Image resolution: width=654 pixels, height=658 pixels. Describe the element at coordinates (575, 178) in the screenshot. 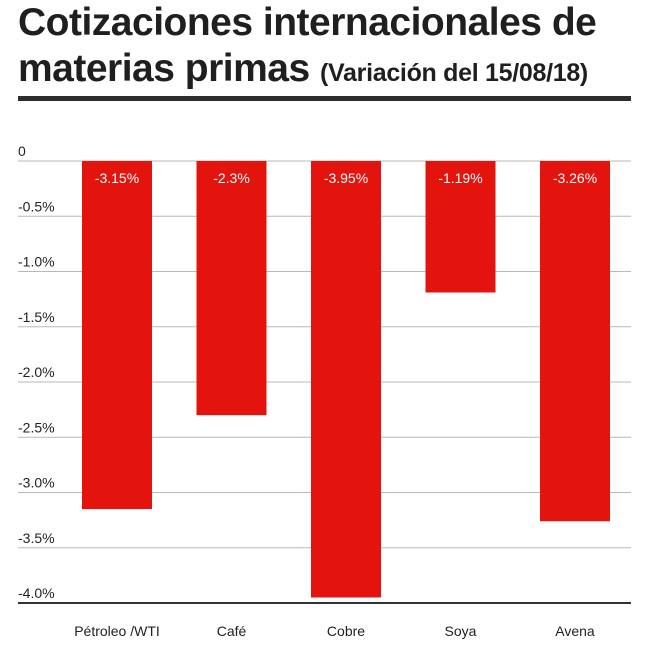

I see `bar-data-label: -3.26%` at that location.